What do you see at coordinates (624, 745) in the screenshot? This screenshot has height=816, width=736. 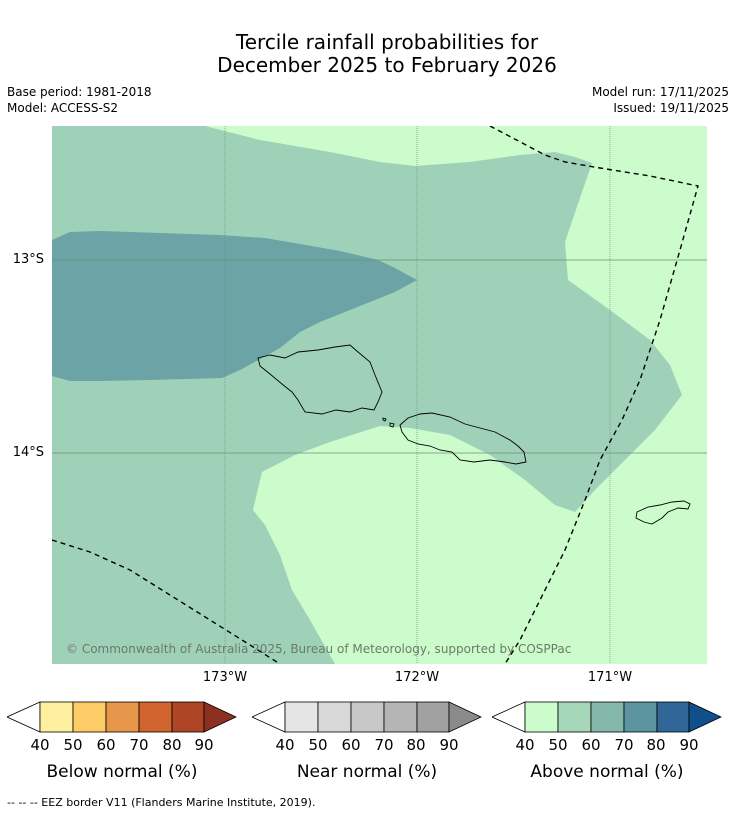 I see `tick-above-70: 70` at bounding box center [624, 745].